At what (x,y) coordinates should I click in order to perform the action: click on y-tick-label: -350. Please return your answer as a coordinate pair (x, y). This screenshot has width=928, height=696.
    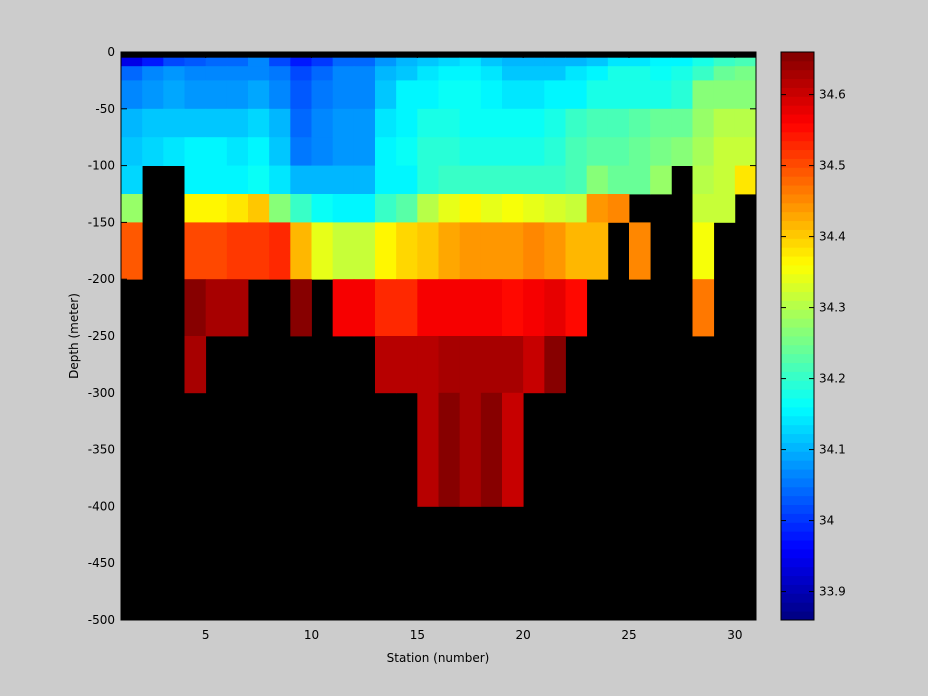
    Looking at the image, I should click on (101, 450).